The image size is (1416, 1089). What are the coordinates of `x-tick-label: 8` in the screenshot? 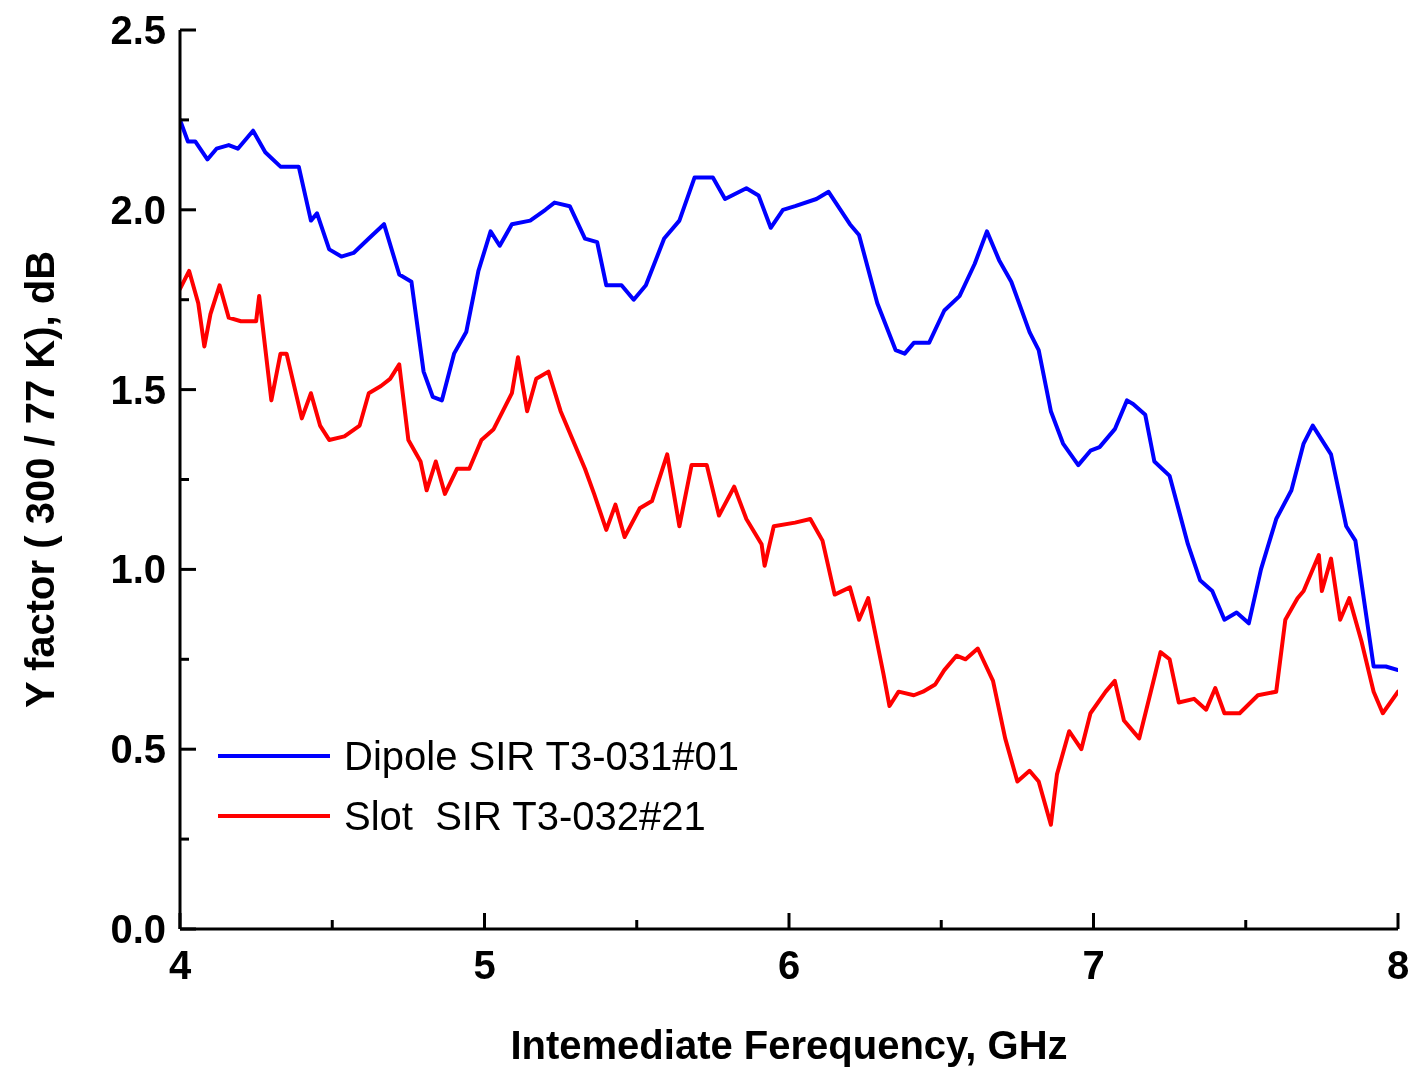 It's located at (1398, 965).